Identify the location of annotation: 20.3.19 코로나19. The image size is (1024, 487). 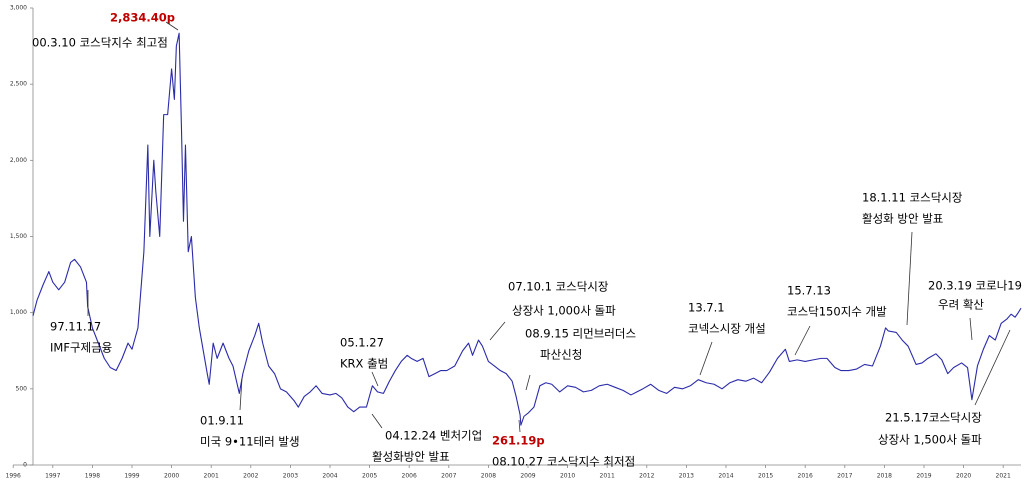
(975, 286).